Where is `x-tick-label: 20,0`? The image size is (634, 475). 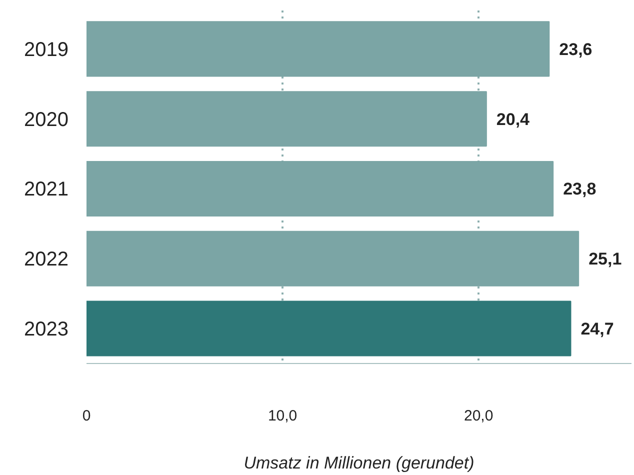
x-tick-label: 20,0 is located at coordinates (479, 416).